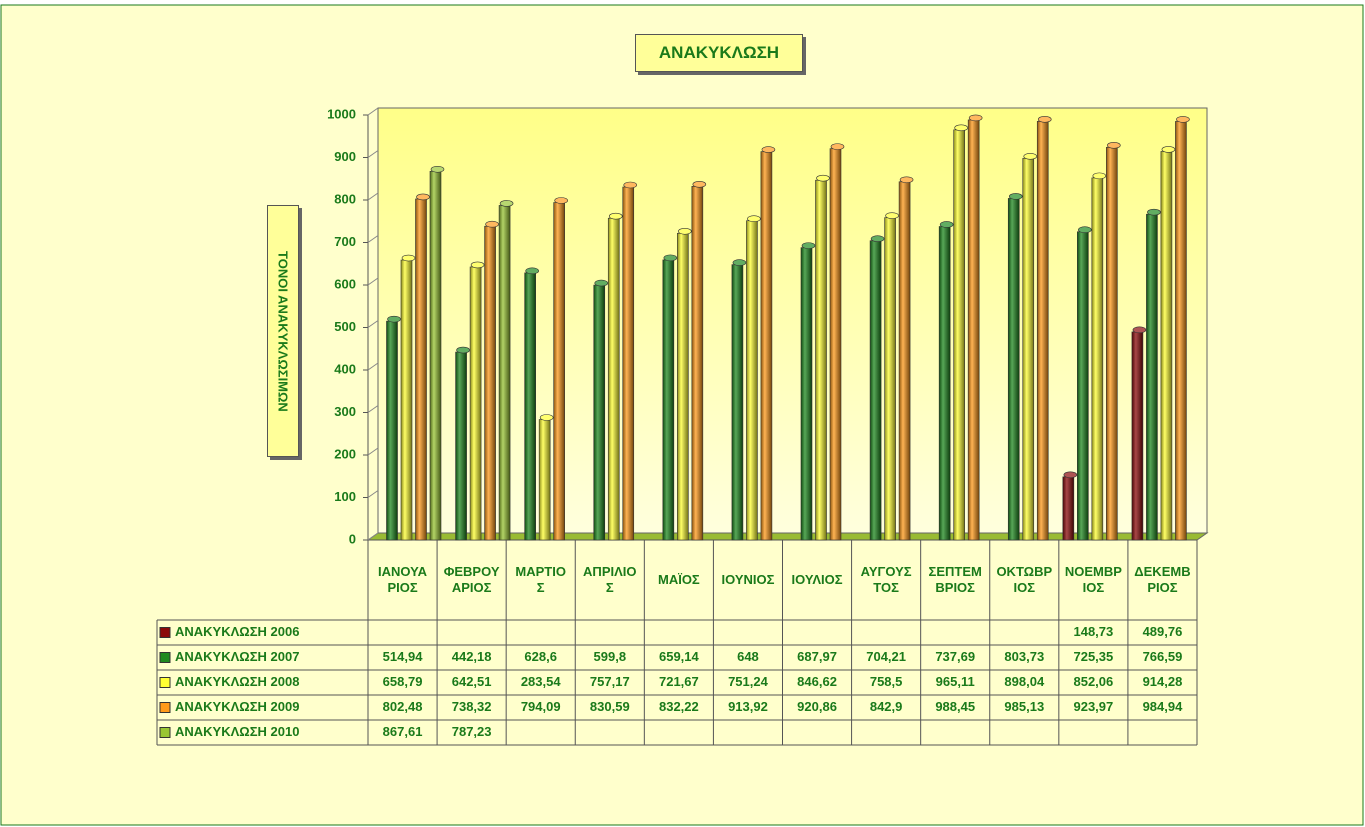 This screenshot has height=827, width=1365. What do you see at coordinates (817, 706) in the screenshot?
I see `table-value: 920,86` at bounding box center [817, 706].